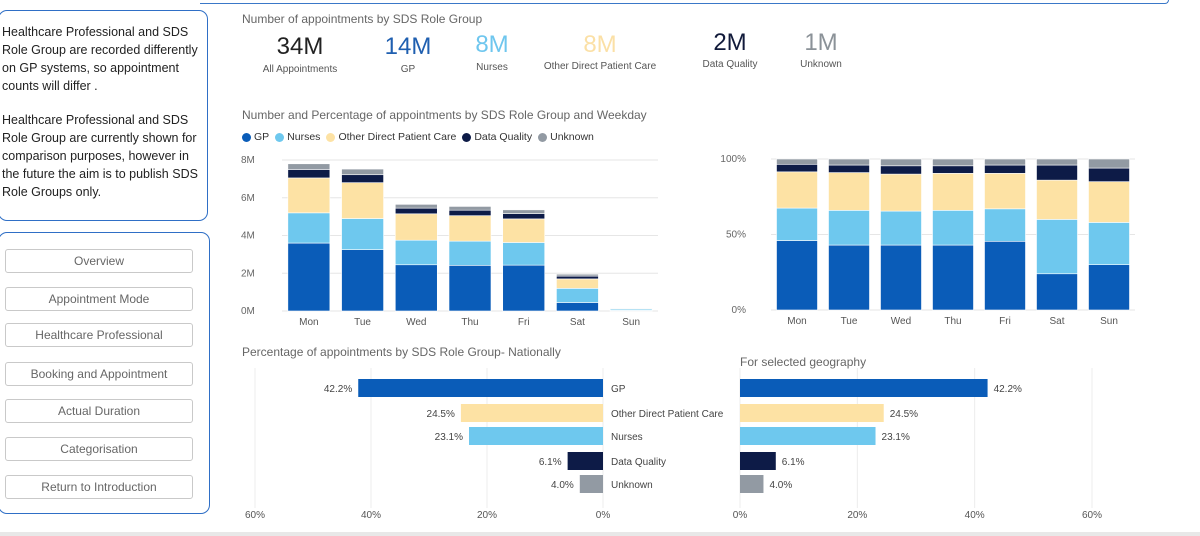 The width and height of the screenshot is (1200, 536). What do you see at coordinates (600, 534) in the screenshot?
I see `bottom-scrollbar` at bounding box center [600, 534].